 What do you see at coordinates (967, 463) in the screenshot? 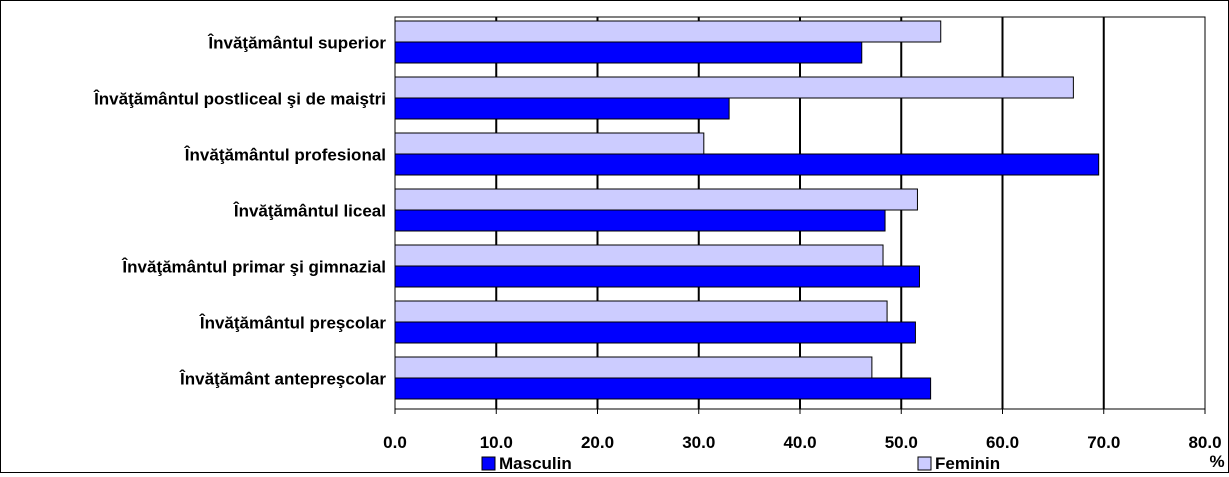
I see `legend-label: Feminin` at bounding box center [967, 463].